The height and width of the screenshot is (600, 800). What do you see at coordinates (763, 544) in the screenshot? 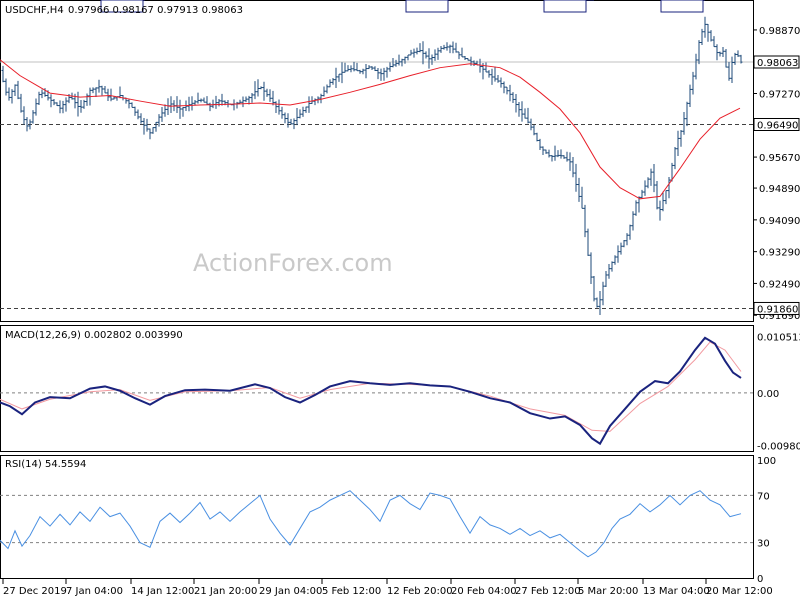
I see `rsi-axis-label: 30` at bounding box center [763, 544].